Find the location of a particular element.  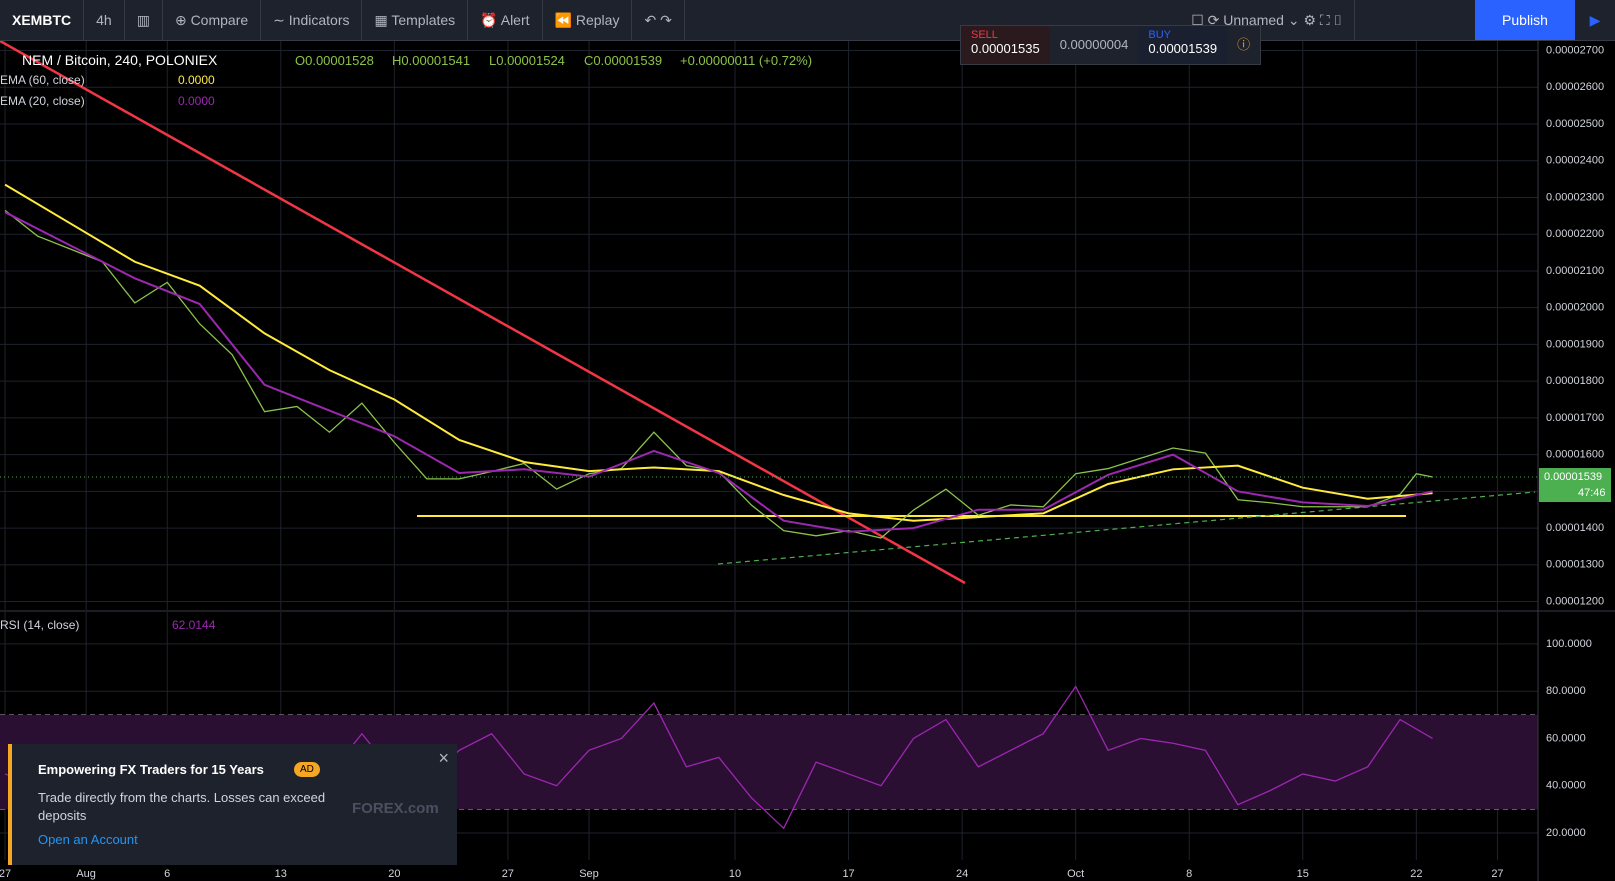

indicators-button: ∼ Indicators is located at coordinates (312, 20).